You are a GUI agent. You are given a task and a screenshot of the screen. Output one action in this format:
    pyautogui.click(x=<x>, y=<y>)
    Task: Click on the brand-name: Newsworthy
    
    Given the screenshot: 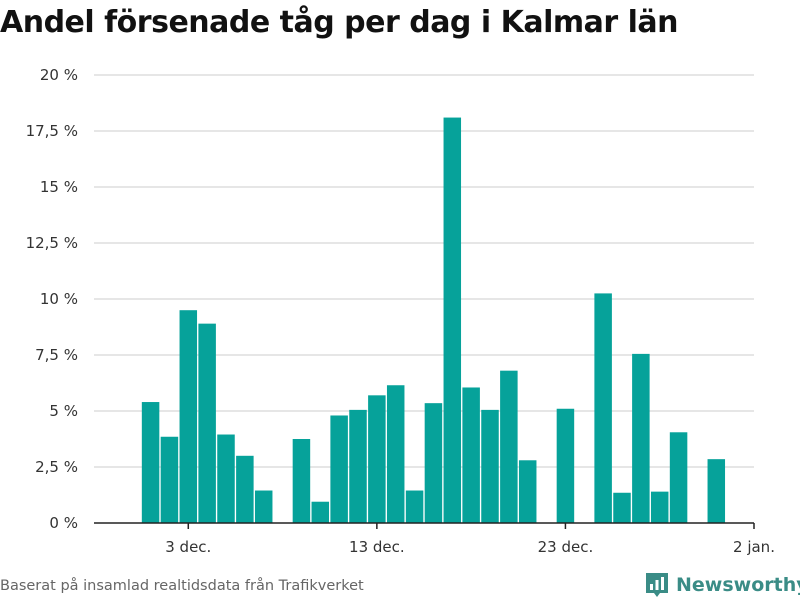 What is the action you would take?
    pyautogui.click(x=738, y=585)
    